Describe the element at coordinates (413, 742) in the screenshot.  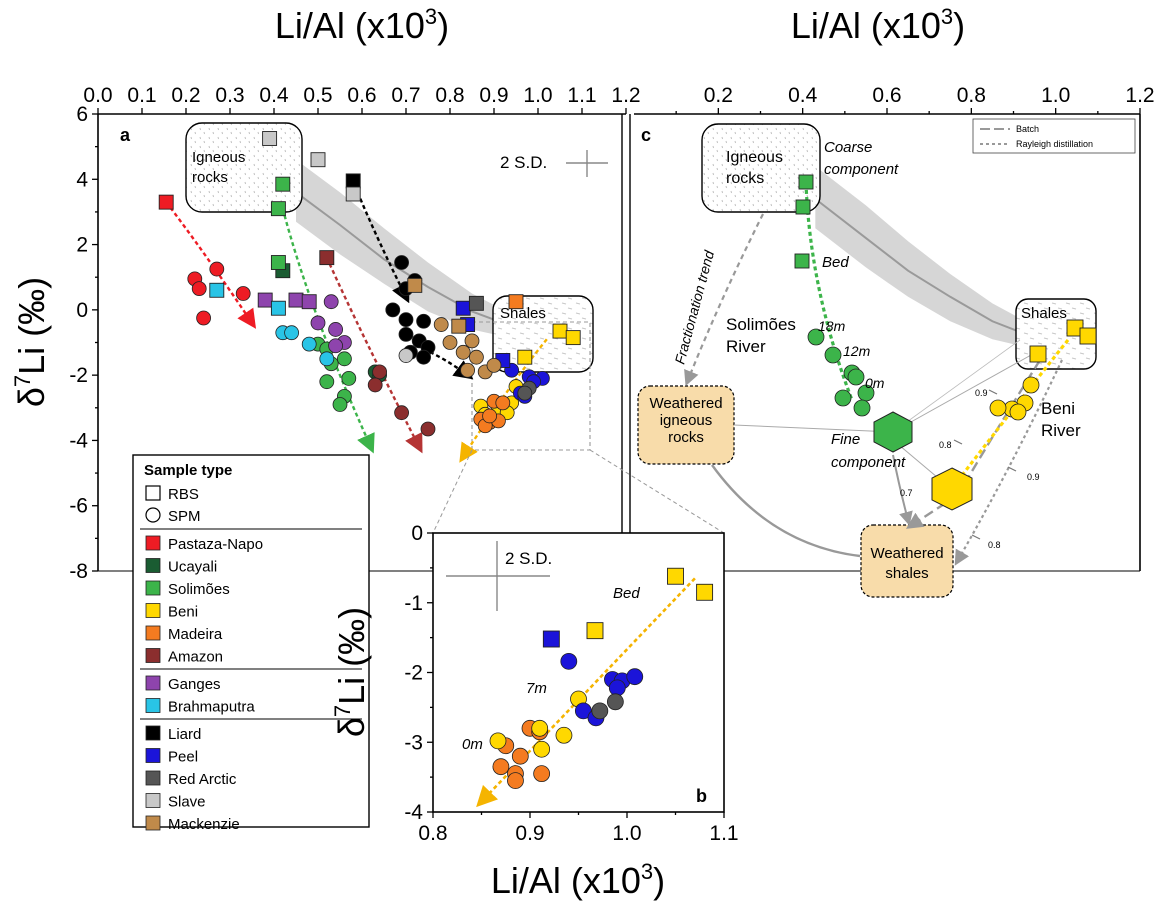
I see `panel-b-y-tick-label: -3` at that location.